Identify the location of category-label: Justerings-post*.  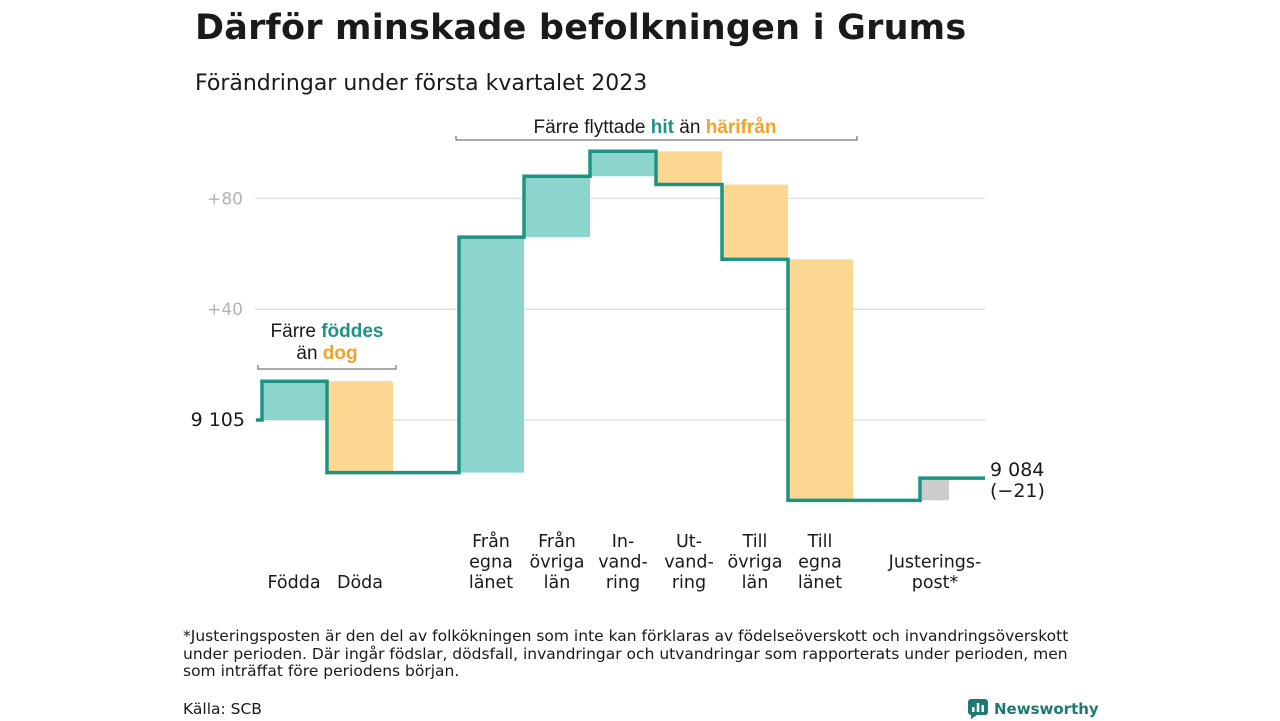
(935, 573).